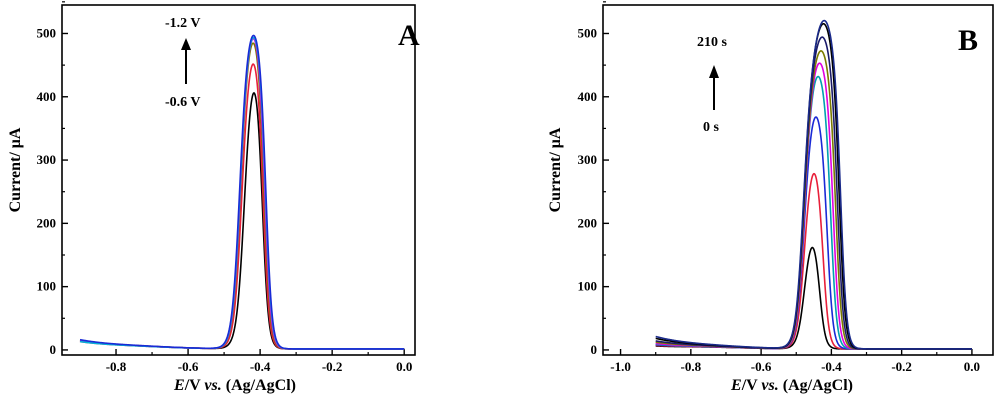 This screenshot has width=1000, height=400. Describe the element at coordinates (332, 366) in the screenshot. I see `panel-a-x-tick-label: -0.2` at that location.